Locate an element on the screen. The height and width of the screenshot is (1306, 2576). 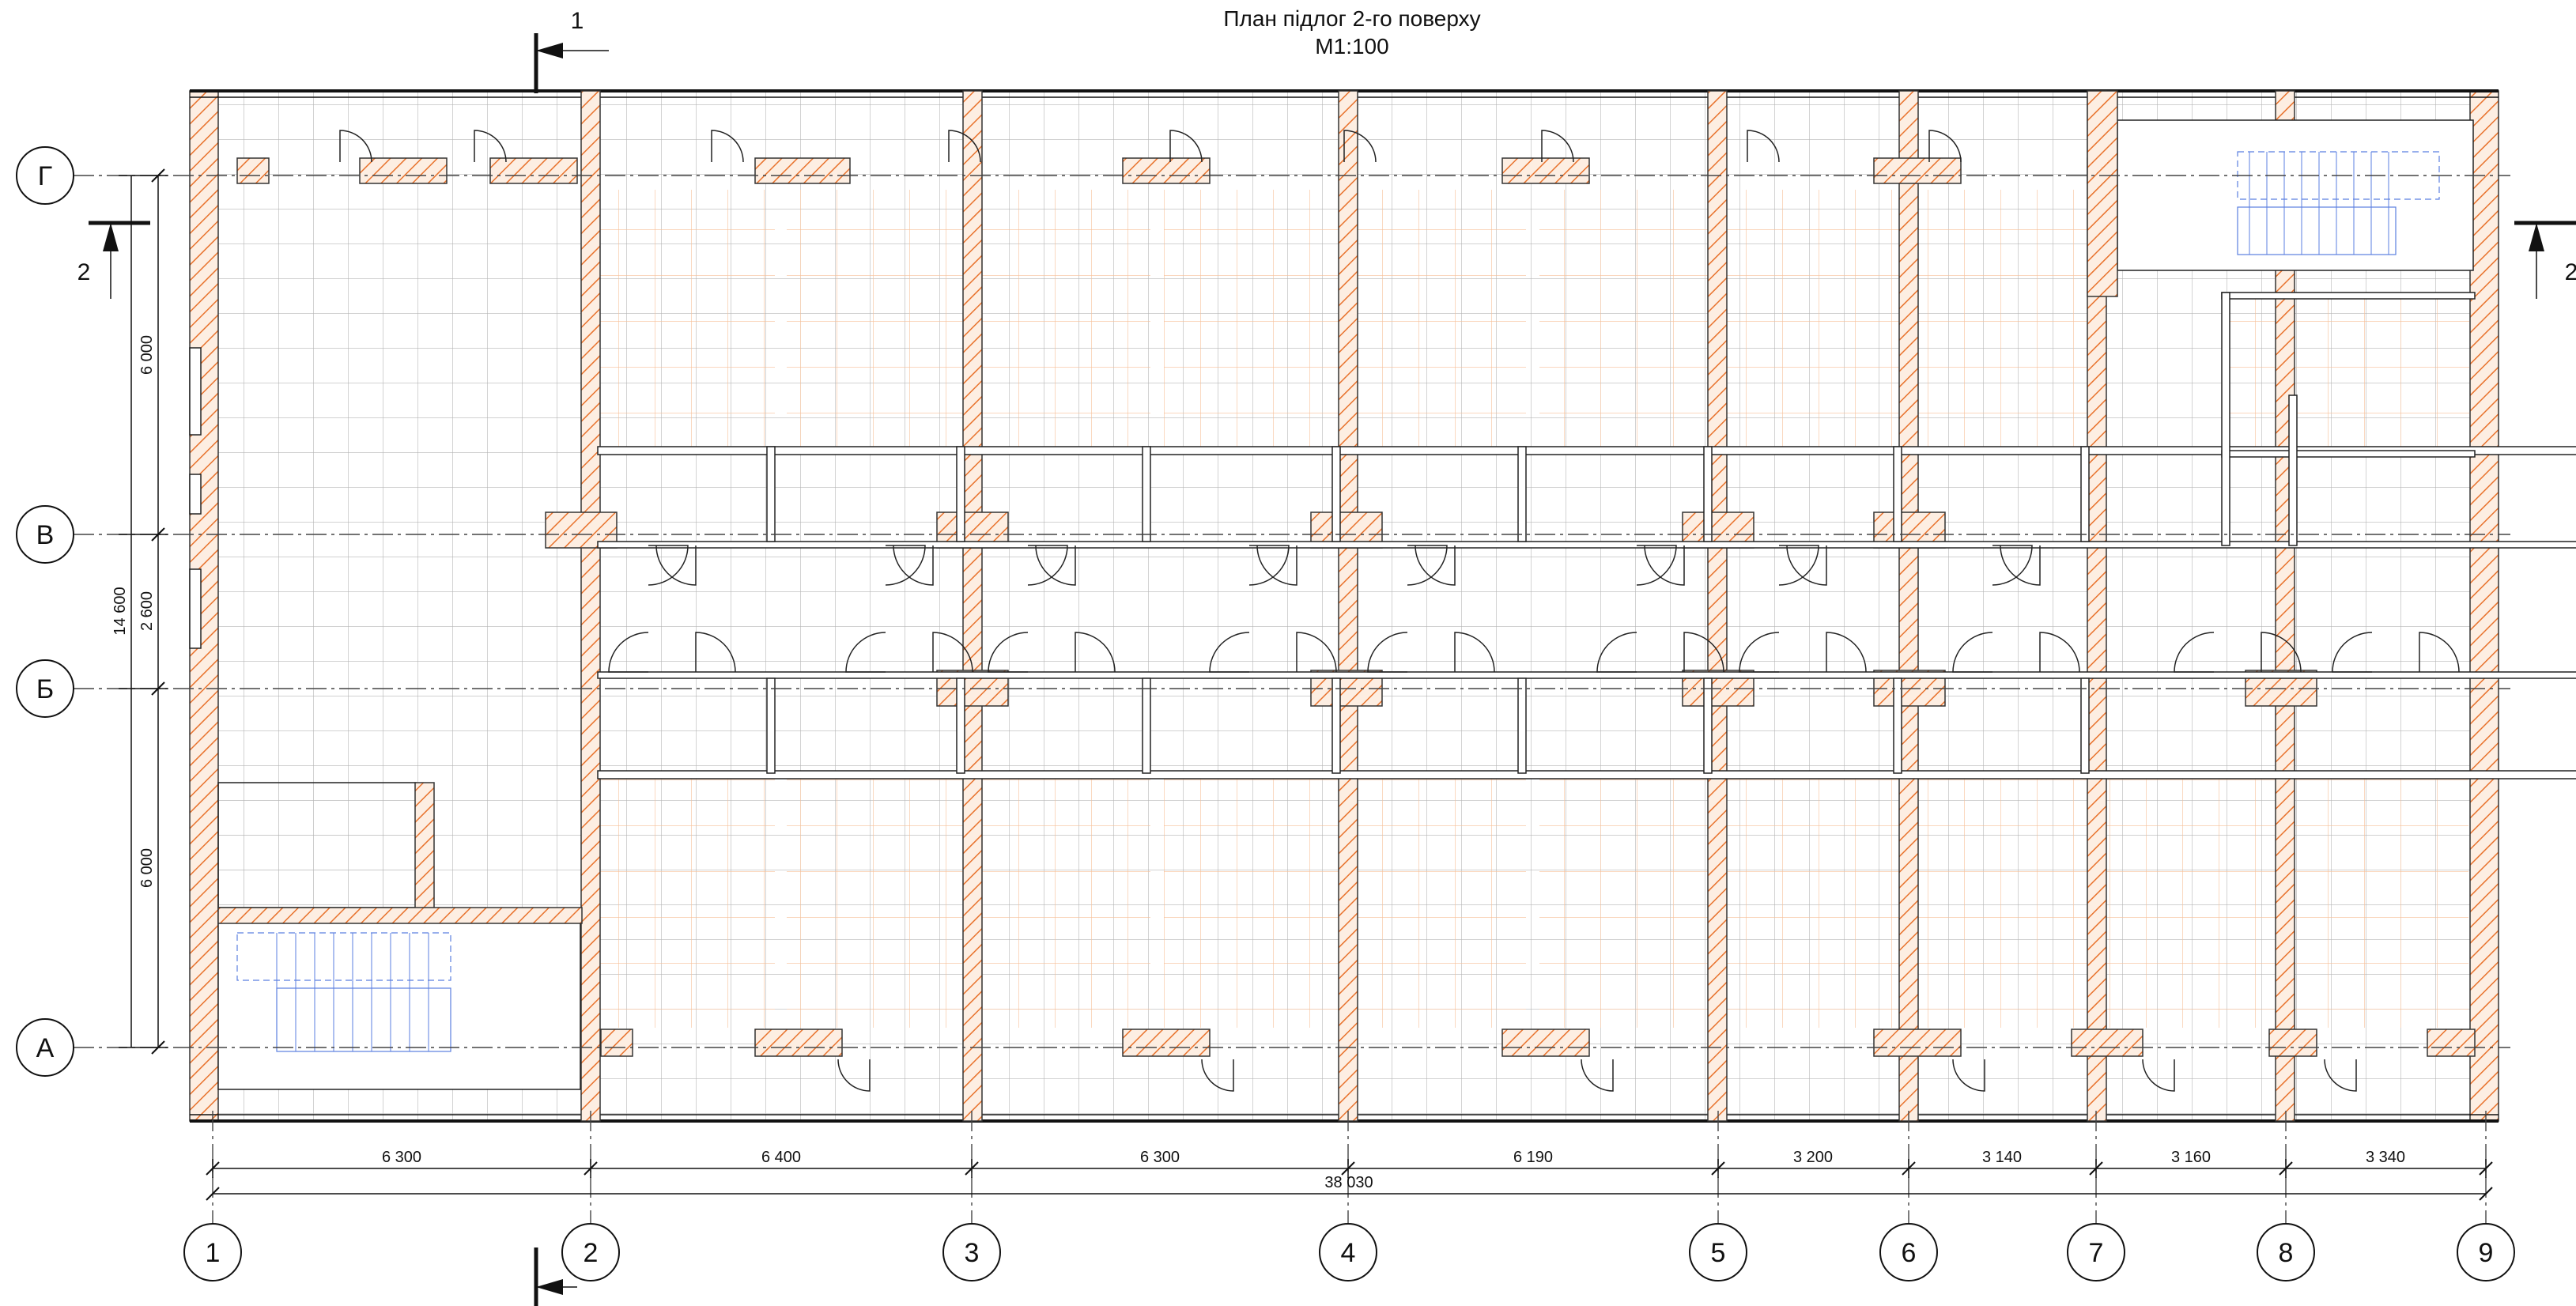
row-axis-bubble-g: Г is located at coordinates (45, 176).